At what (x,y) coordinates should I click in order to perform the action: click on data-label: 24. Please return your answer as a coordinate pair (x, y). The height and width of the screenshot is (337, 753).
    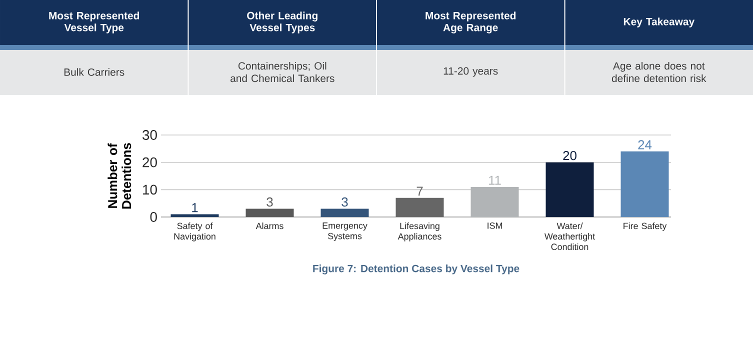
    Looking at the image, I should click on (645, 145).